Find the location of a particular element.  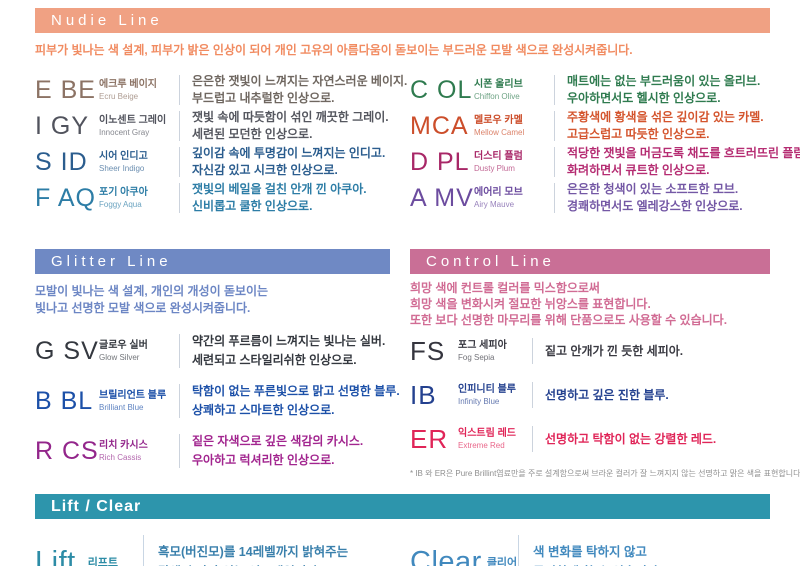

color-desc: 선명하고 깊은 진한 블루. is located at coordinates (607, 395).